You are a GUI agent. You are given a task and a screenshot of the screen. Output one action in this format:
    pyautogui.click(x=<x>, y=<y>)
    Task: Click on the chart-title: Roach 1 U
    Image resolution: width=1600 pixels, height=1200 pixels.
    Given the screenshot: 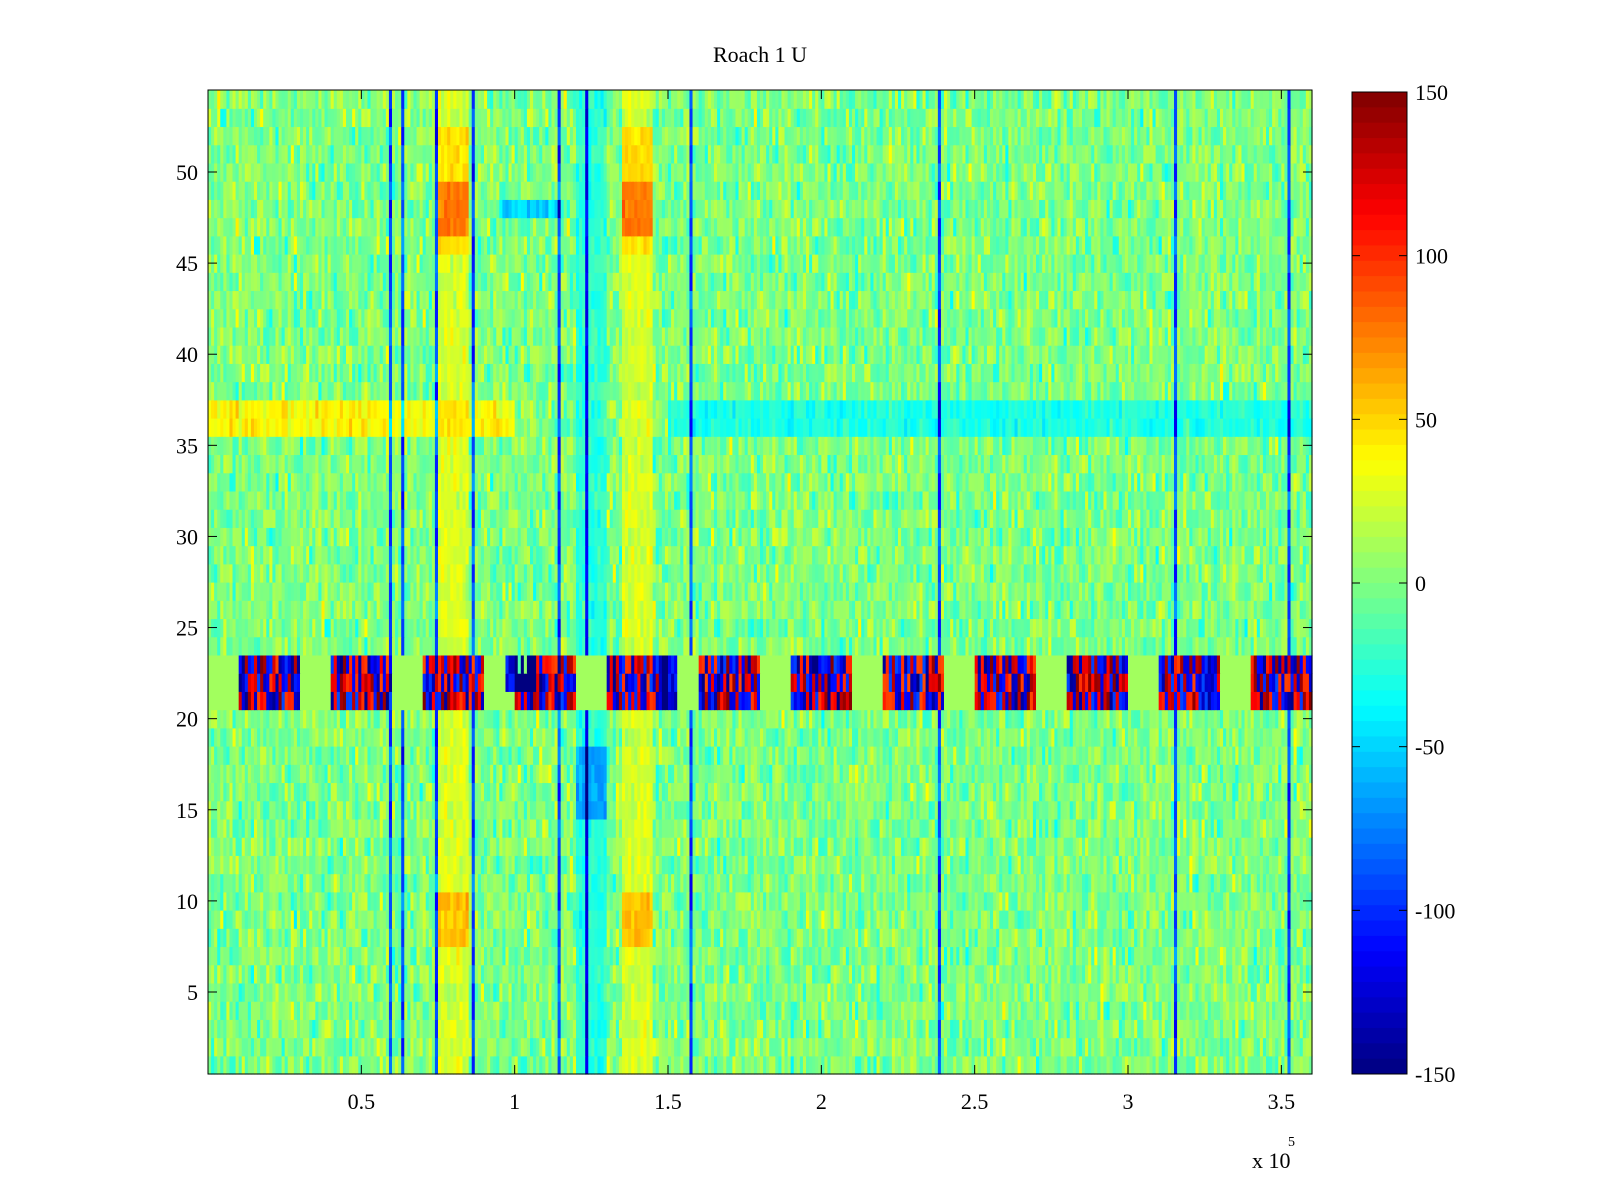 What is the action you would take?
    pyautogui.click(x=760, y=54)
    